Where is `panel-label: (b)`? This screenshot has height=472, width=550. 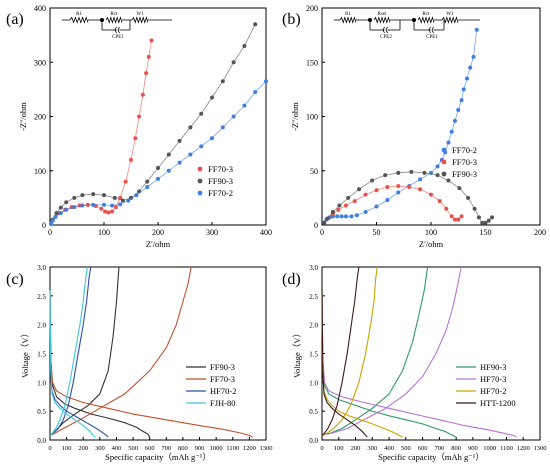 panel-label: (b) is located at coordinates (291, 19).